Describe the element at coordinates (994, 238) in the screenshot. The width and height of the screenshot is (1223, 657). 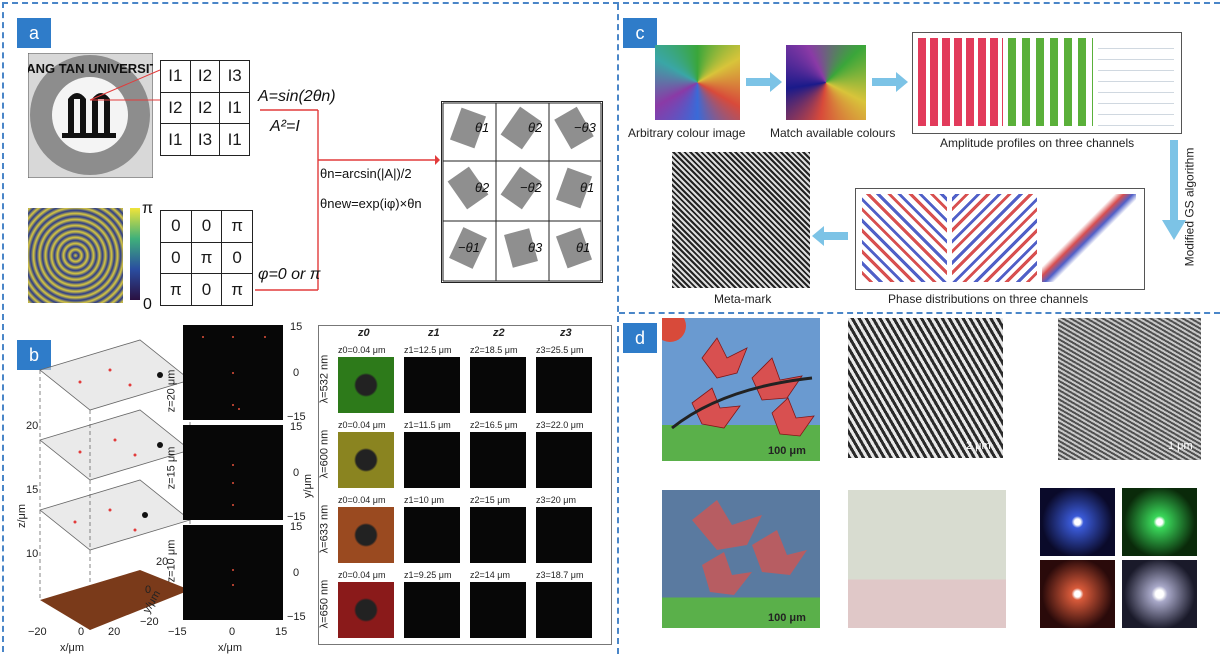
I see `phase-ch2` at that location.